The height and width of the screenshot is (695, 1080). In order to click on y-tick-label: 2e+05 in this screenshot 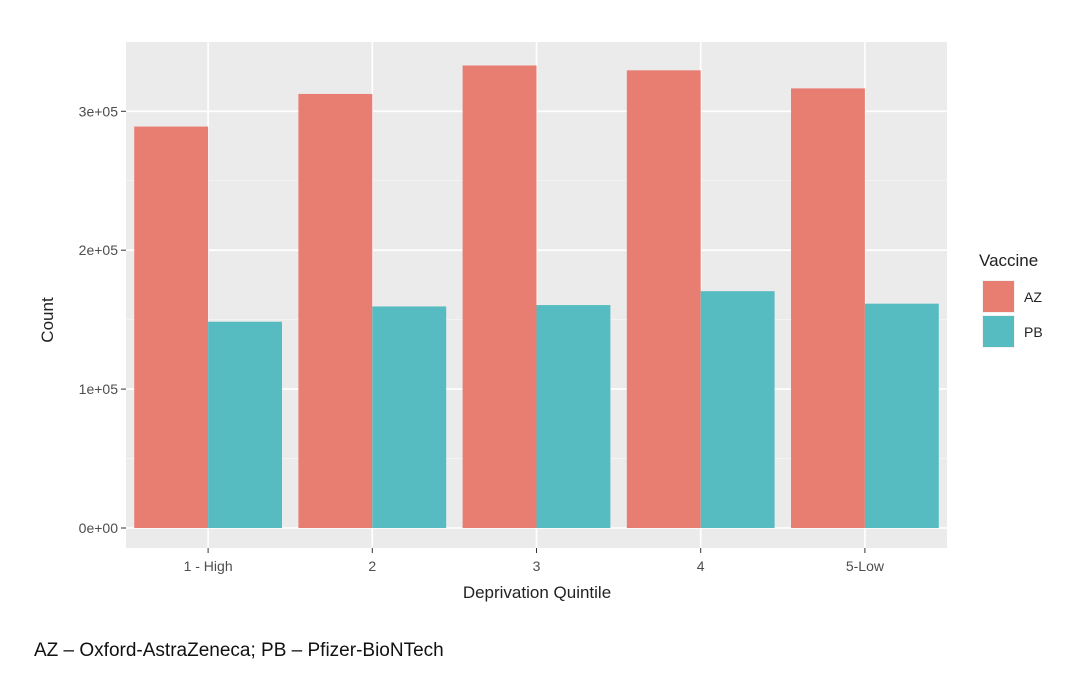, I will do `click(99, 250)`.